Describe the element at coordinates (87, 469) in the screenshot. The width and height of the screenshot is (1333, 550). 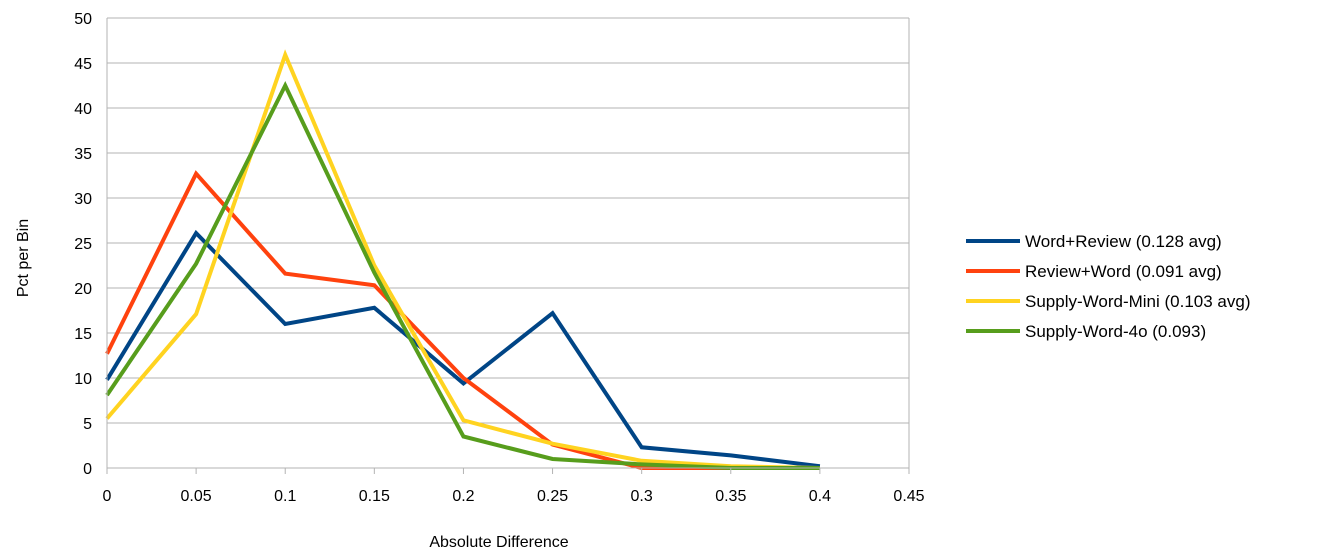
I see `y-tick-label: 0` at that location.